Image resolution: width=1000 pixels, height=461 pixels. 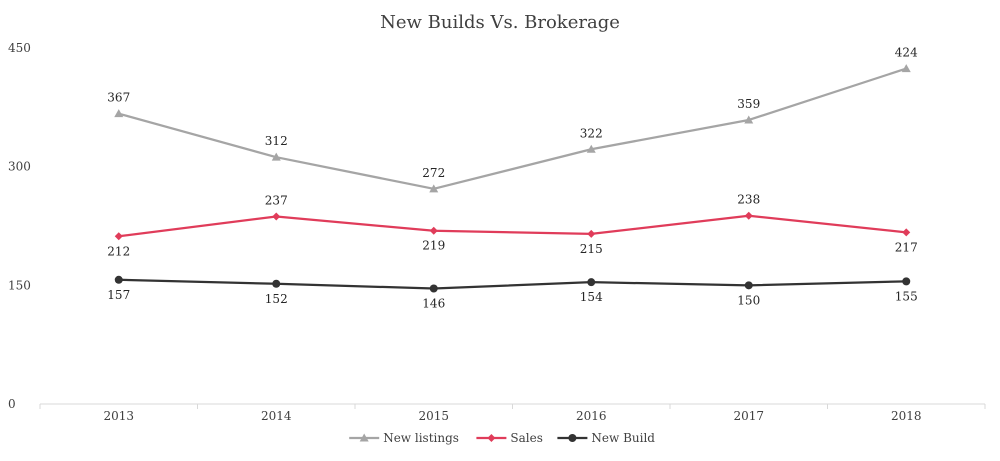 I want to click on data-label-new-listings: 322, so click(x=591, y=133).